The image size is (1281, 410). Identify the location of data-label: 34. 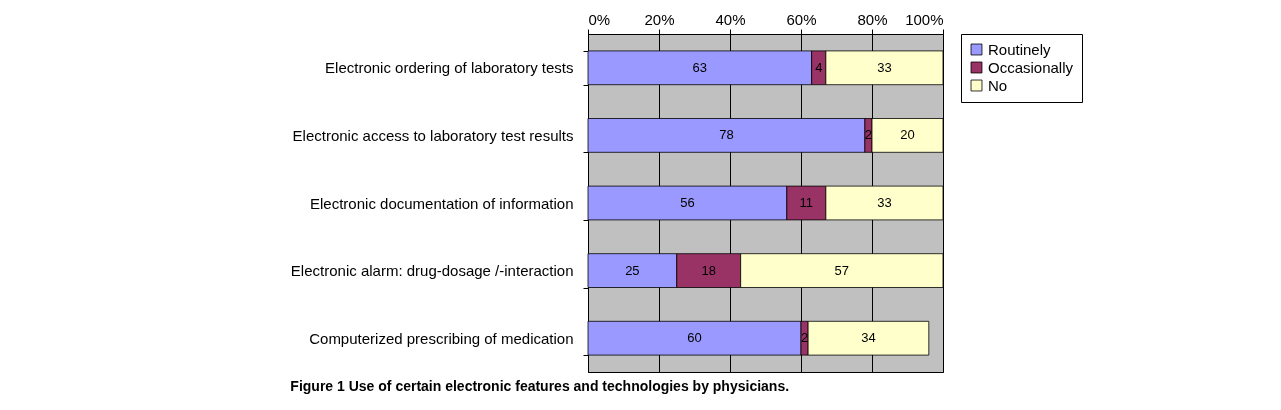
(868, 338).